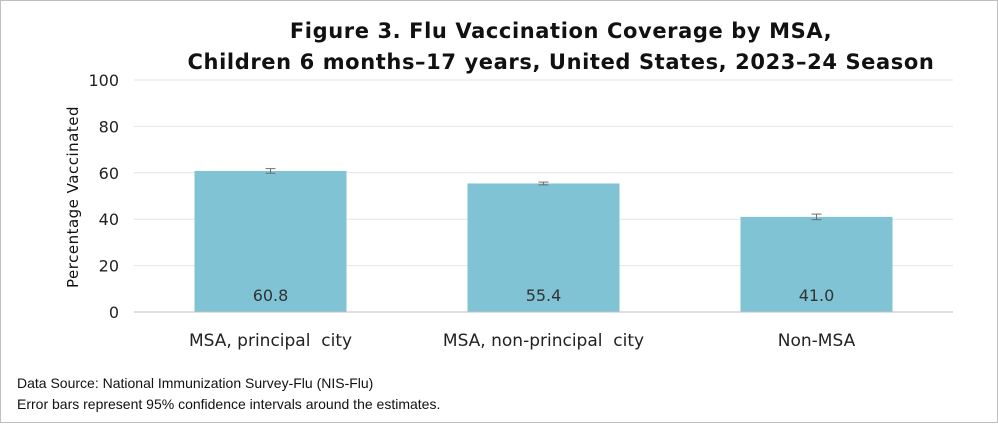 This screenshot has height=424, width=998. What do you see at coordinates (817, 341) in the screenshot?
I see `category-label-3: Non-MSA` at bounding box center [817, 341].